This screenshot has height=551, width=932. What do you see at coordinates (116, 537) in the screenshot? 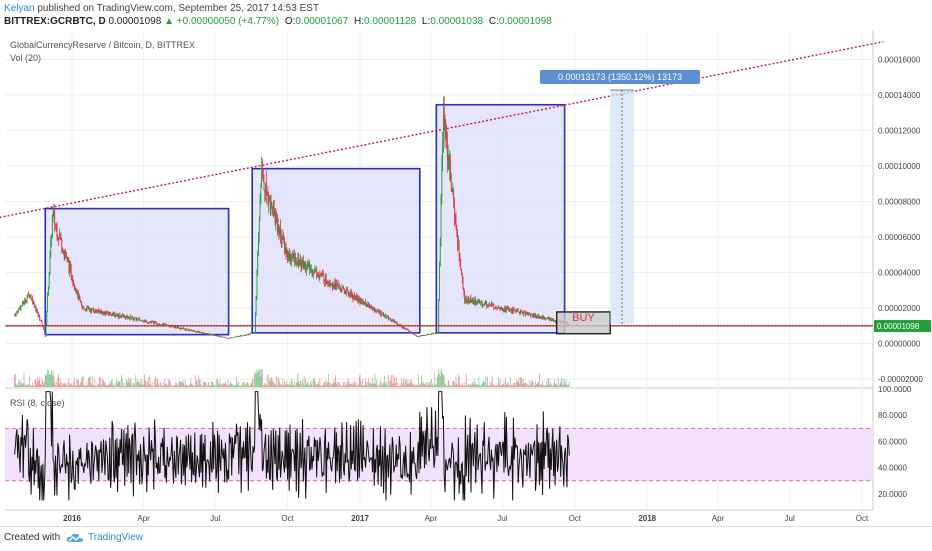
I see `tradingview-link: TradingView` at bounding box center [116, 537].